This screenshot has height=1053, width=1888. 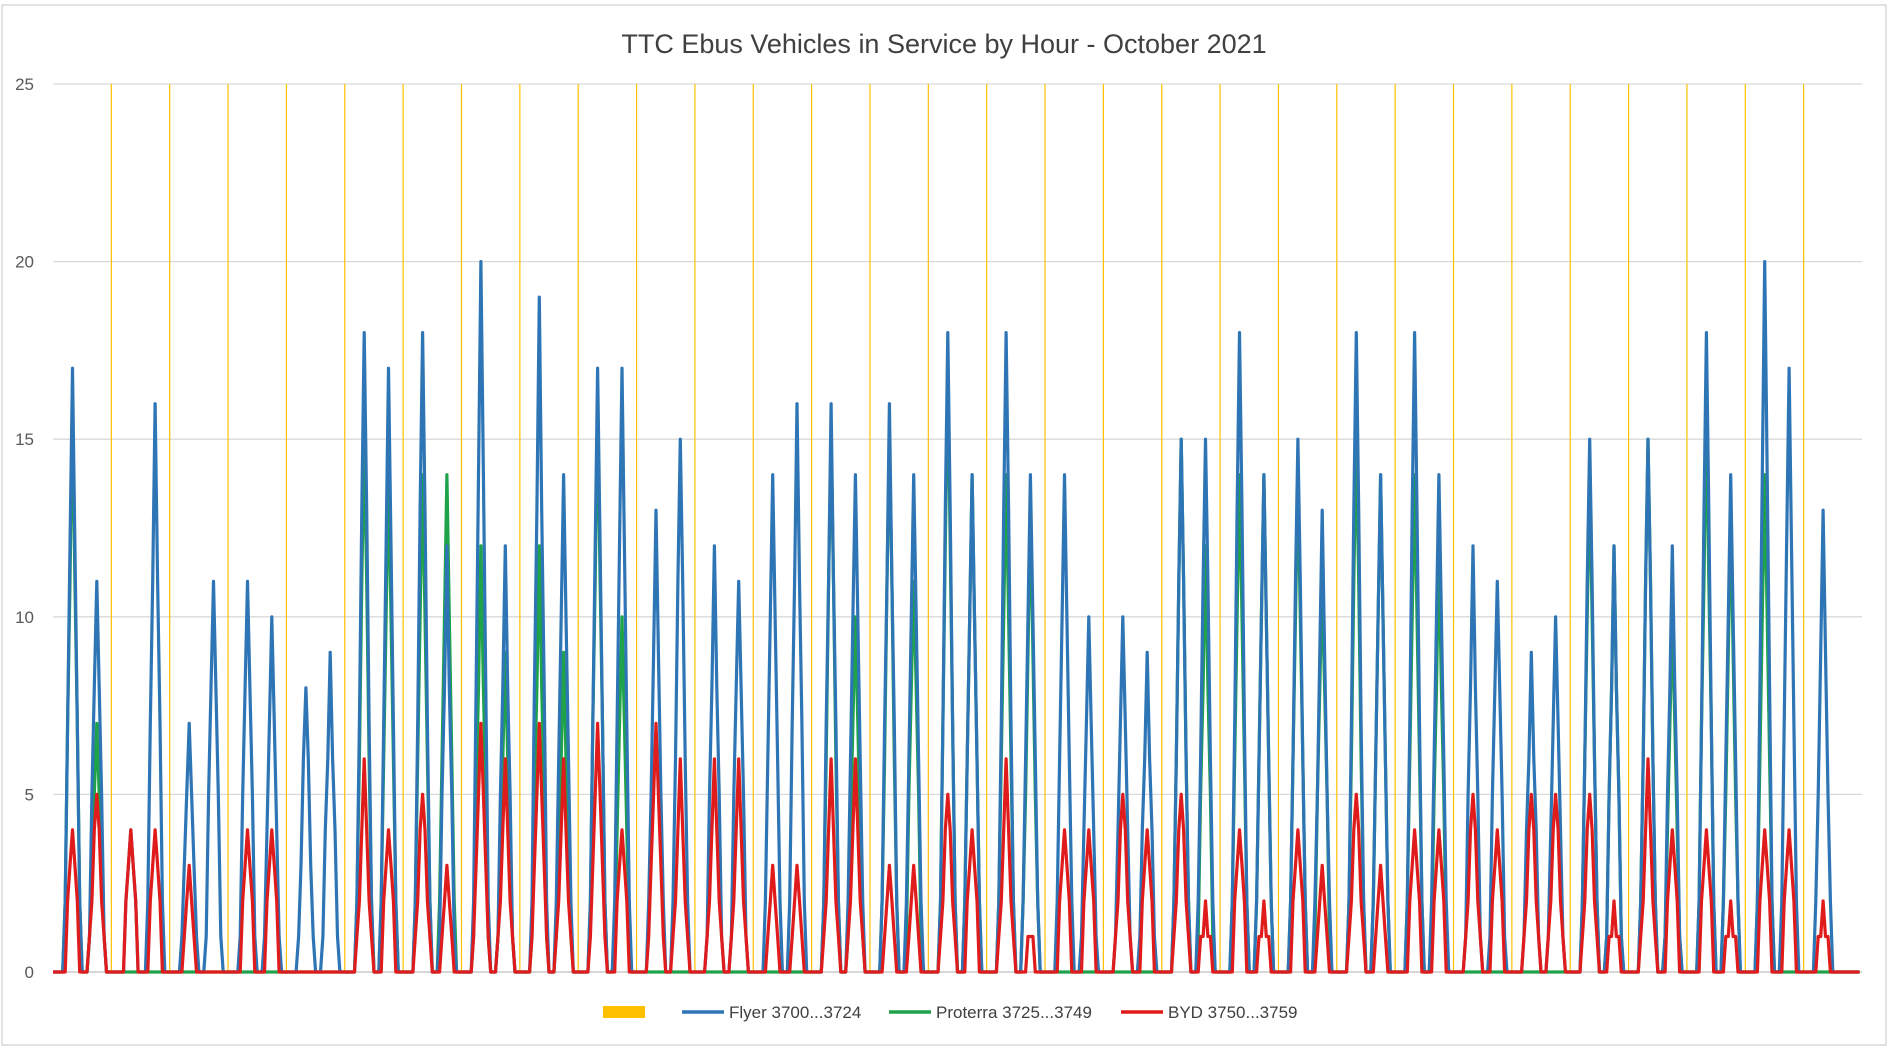 What do you see at coordinates (1014, 1012) in the screenshot?
I see `legend-label: Proterra 3725...3749` at bounding box center [1014, 1012].